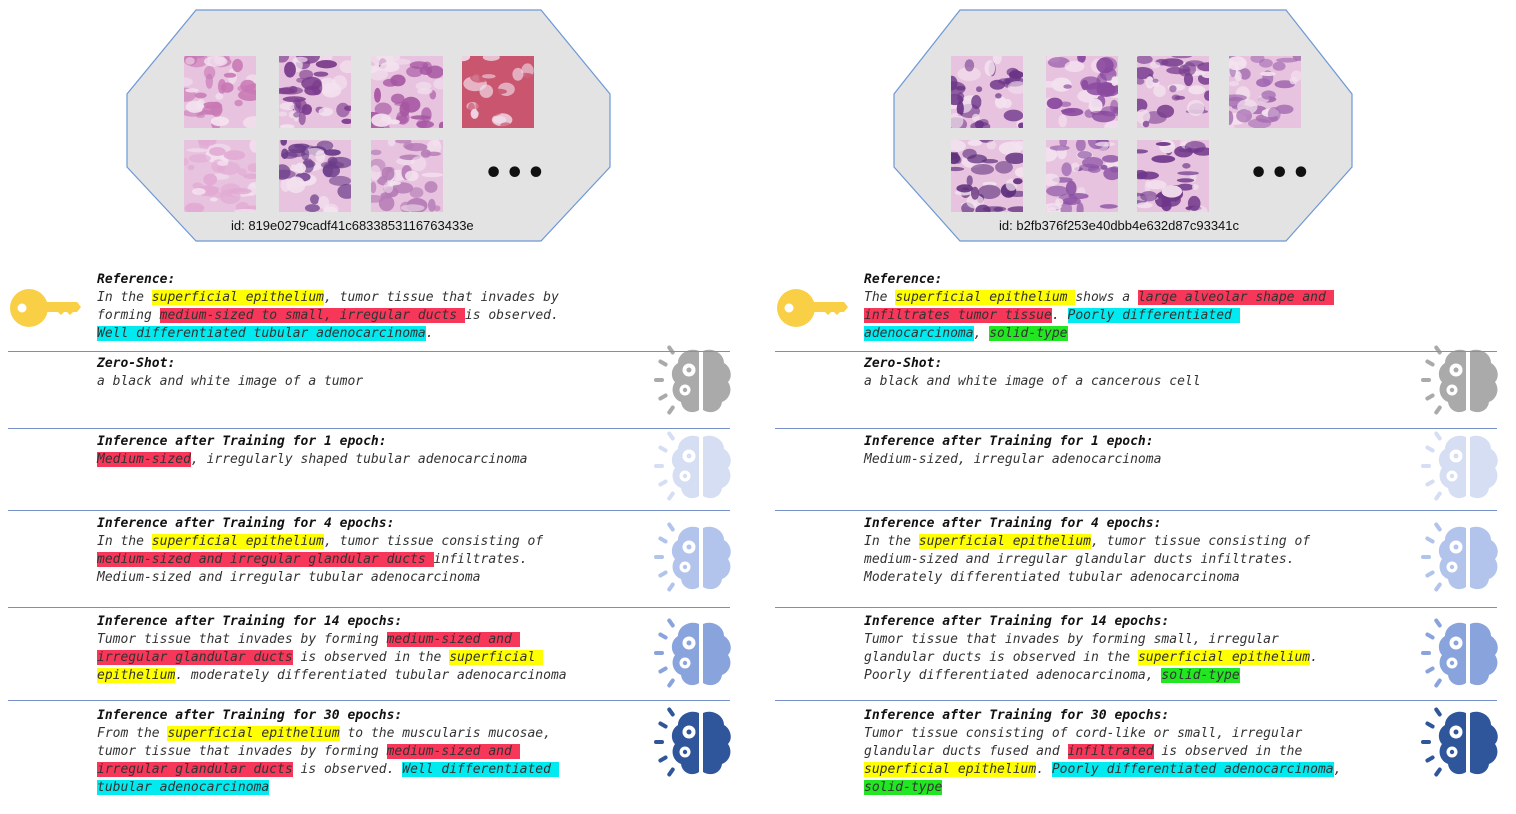 The height and width of the screenshot is (814, 1516). What do you see at coordinates (352, 225) in the screenshot?
I see `sample-id: id: 819e0279cadf41c6833853116763433e` at bounding box center [352, 225].